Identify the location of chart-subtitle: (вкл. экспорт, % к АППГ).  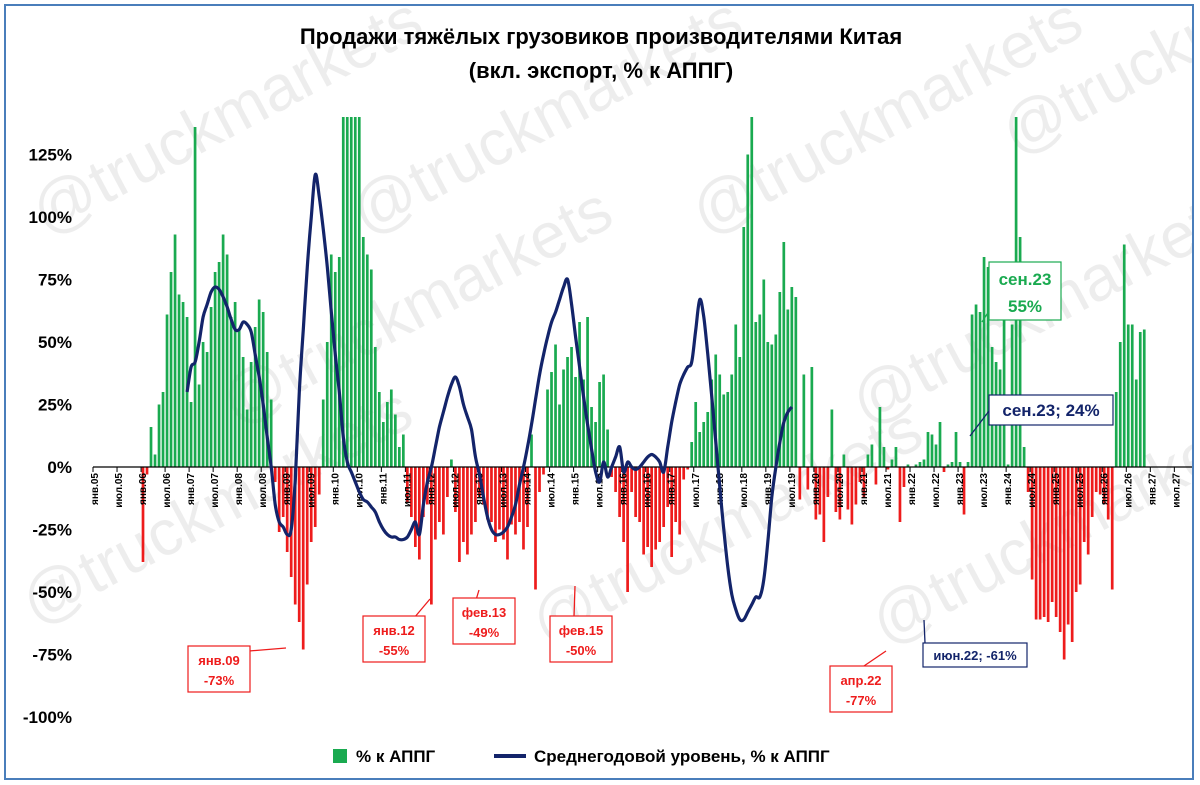
(601, 70).